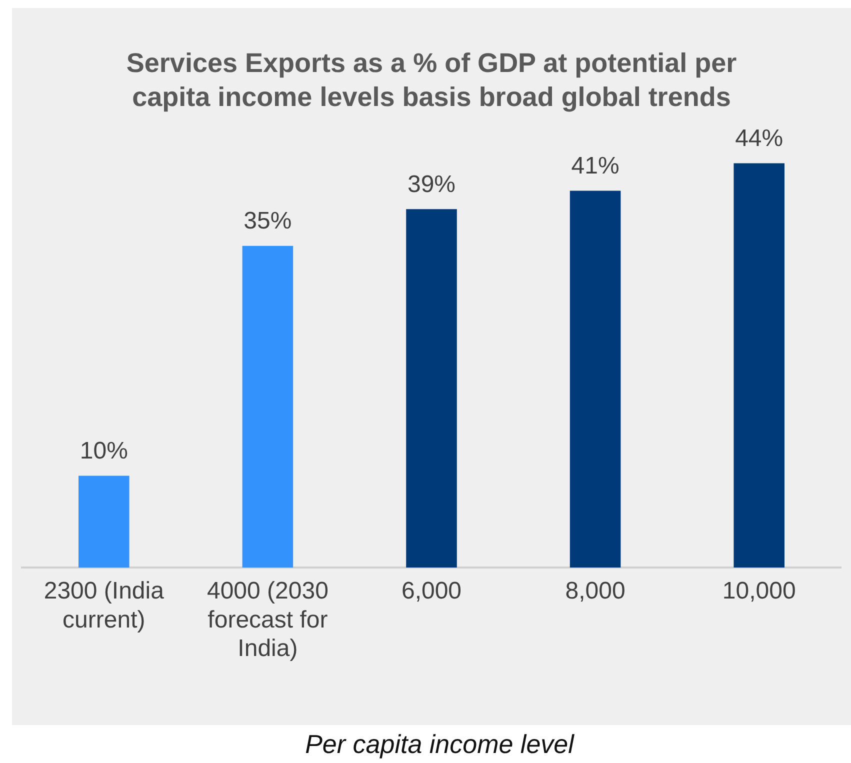 Image resolution: width=851 pixels, height=763 pixels. What do you see at coordinates (267, 620) in the screenshot?
I see `x-tick-label: 4000 (2030 forecast for India)` at bounding box center [267, 620].